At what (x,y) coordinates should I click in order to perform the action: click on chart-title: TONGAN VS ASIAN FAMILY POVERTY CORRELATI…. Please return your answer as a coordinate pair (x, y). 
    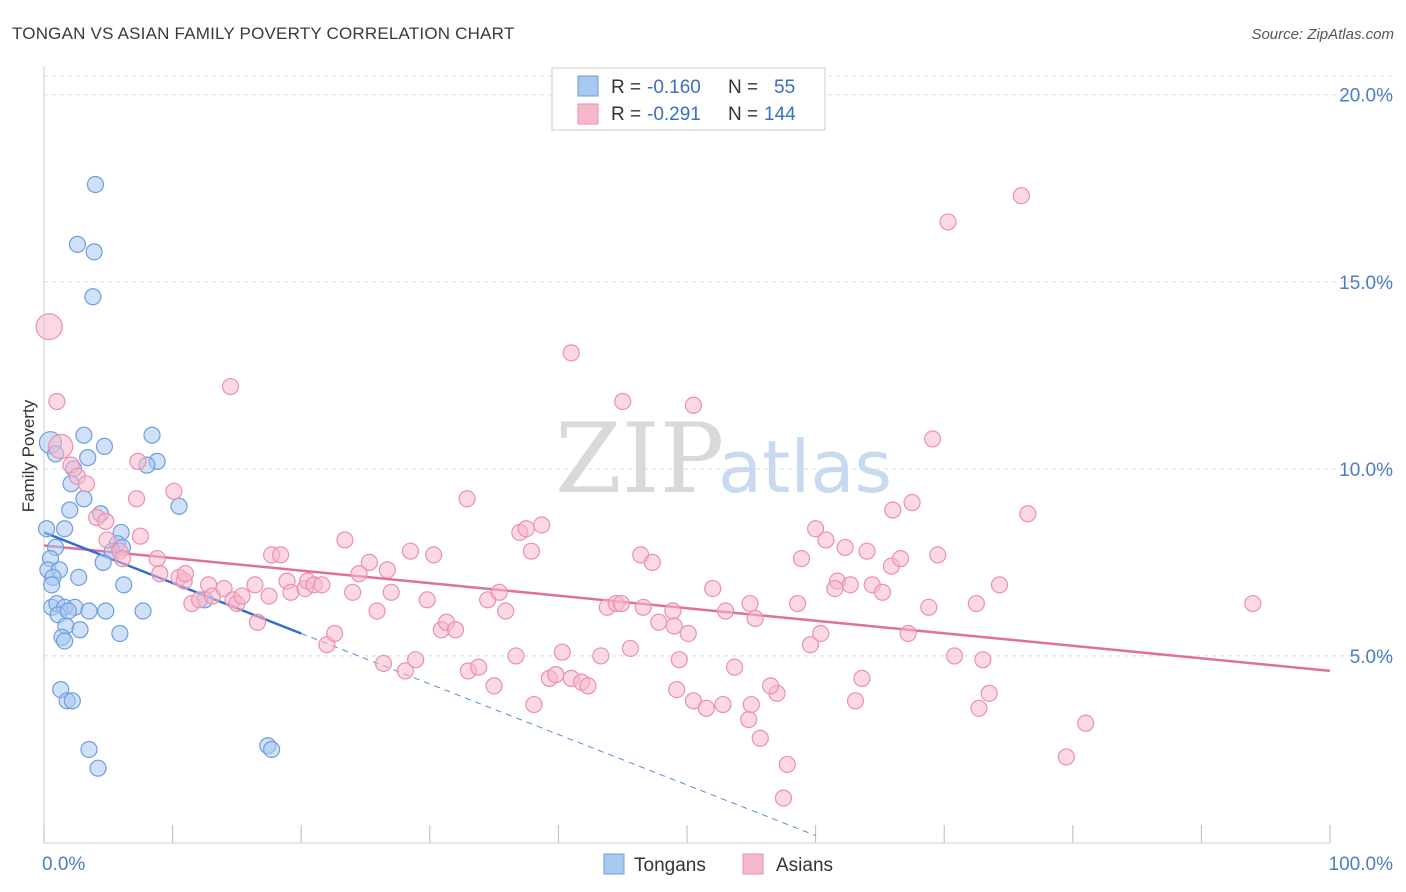
    Looking at the image, I should click on (263, 33).